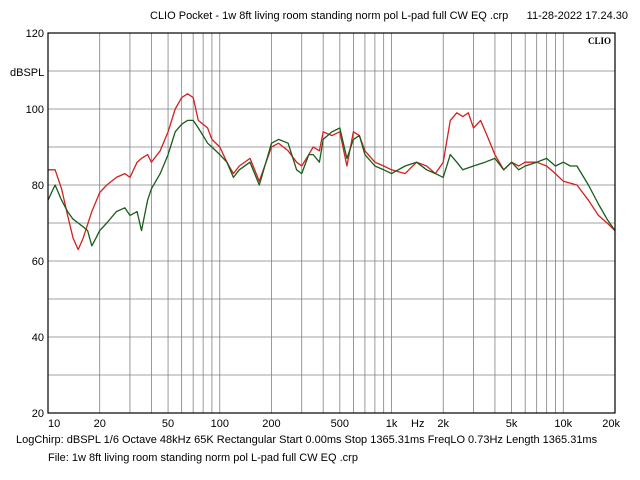  I want to click on x-tick-label: 50, so click(168, 424).